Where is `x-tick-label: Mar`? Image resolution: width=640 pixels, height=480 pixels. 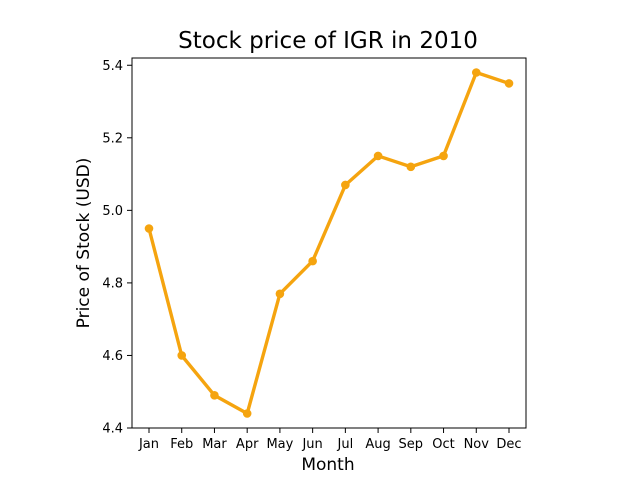 x-tick-label: Mar is located at coordinates (214, 444).